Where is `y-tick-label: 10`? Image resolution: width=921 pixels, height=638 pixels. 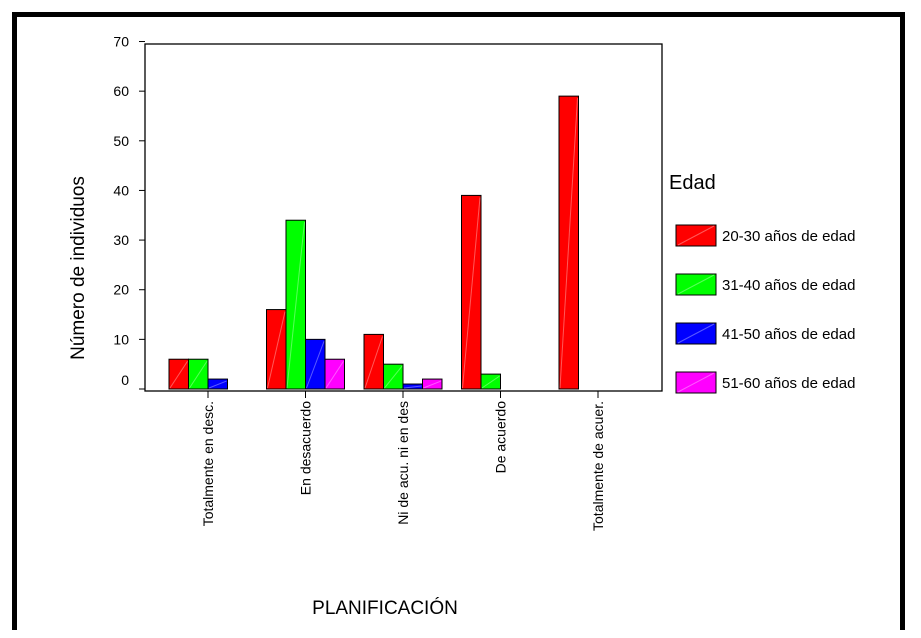 y-tick-label: 10 is located at coordinates (121, 339).